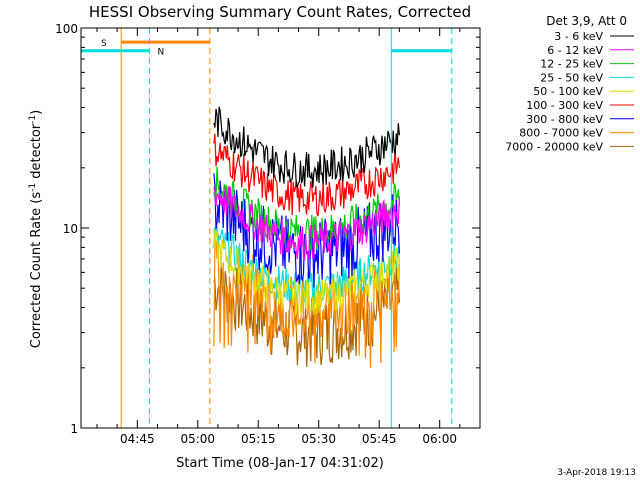 The image size is (640, 480). I want to click on legend-label: 25 - 50 keV, so click(571, 77).